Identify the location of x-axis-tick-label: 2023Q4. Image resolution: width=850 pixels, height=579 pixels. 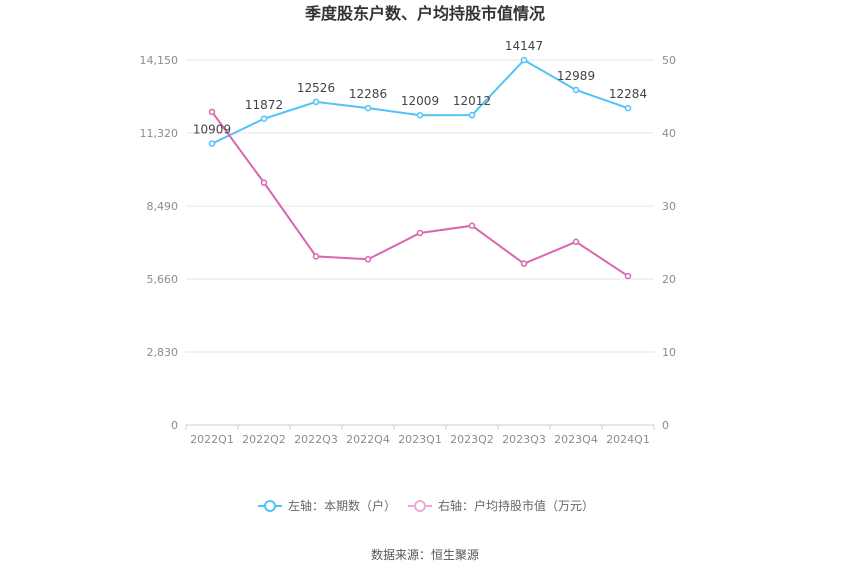
(576, 439).